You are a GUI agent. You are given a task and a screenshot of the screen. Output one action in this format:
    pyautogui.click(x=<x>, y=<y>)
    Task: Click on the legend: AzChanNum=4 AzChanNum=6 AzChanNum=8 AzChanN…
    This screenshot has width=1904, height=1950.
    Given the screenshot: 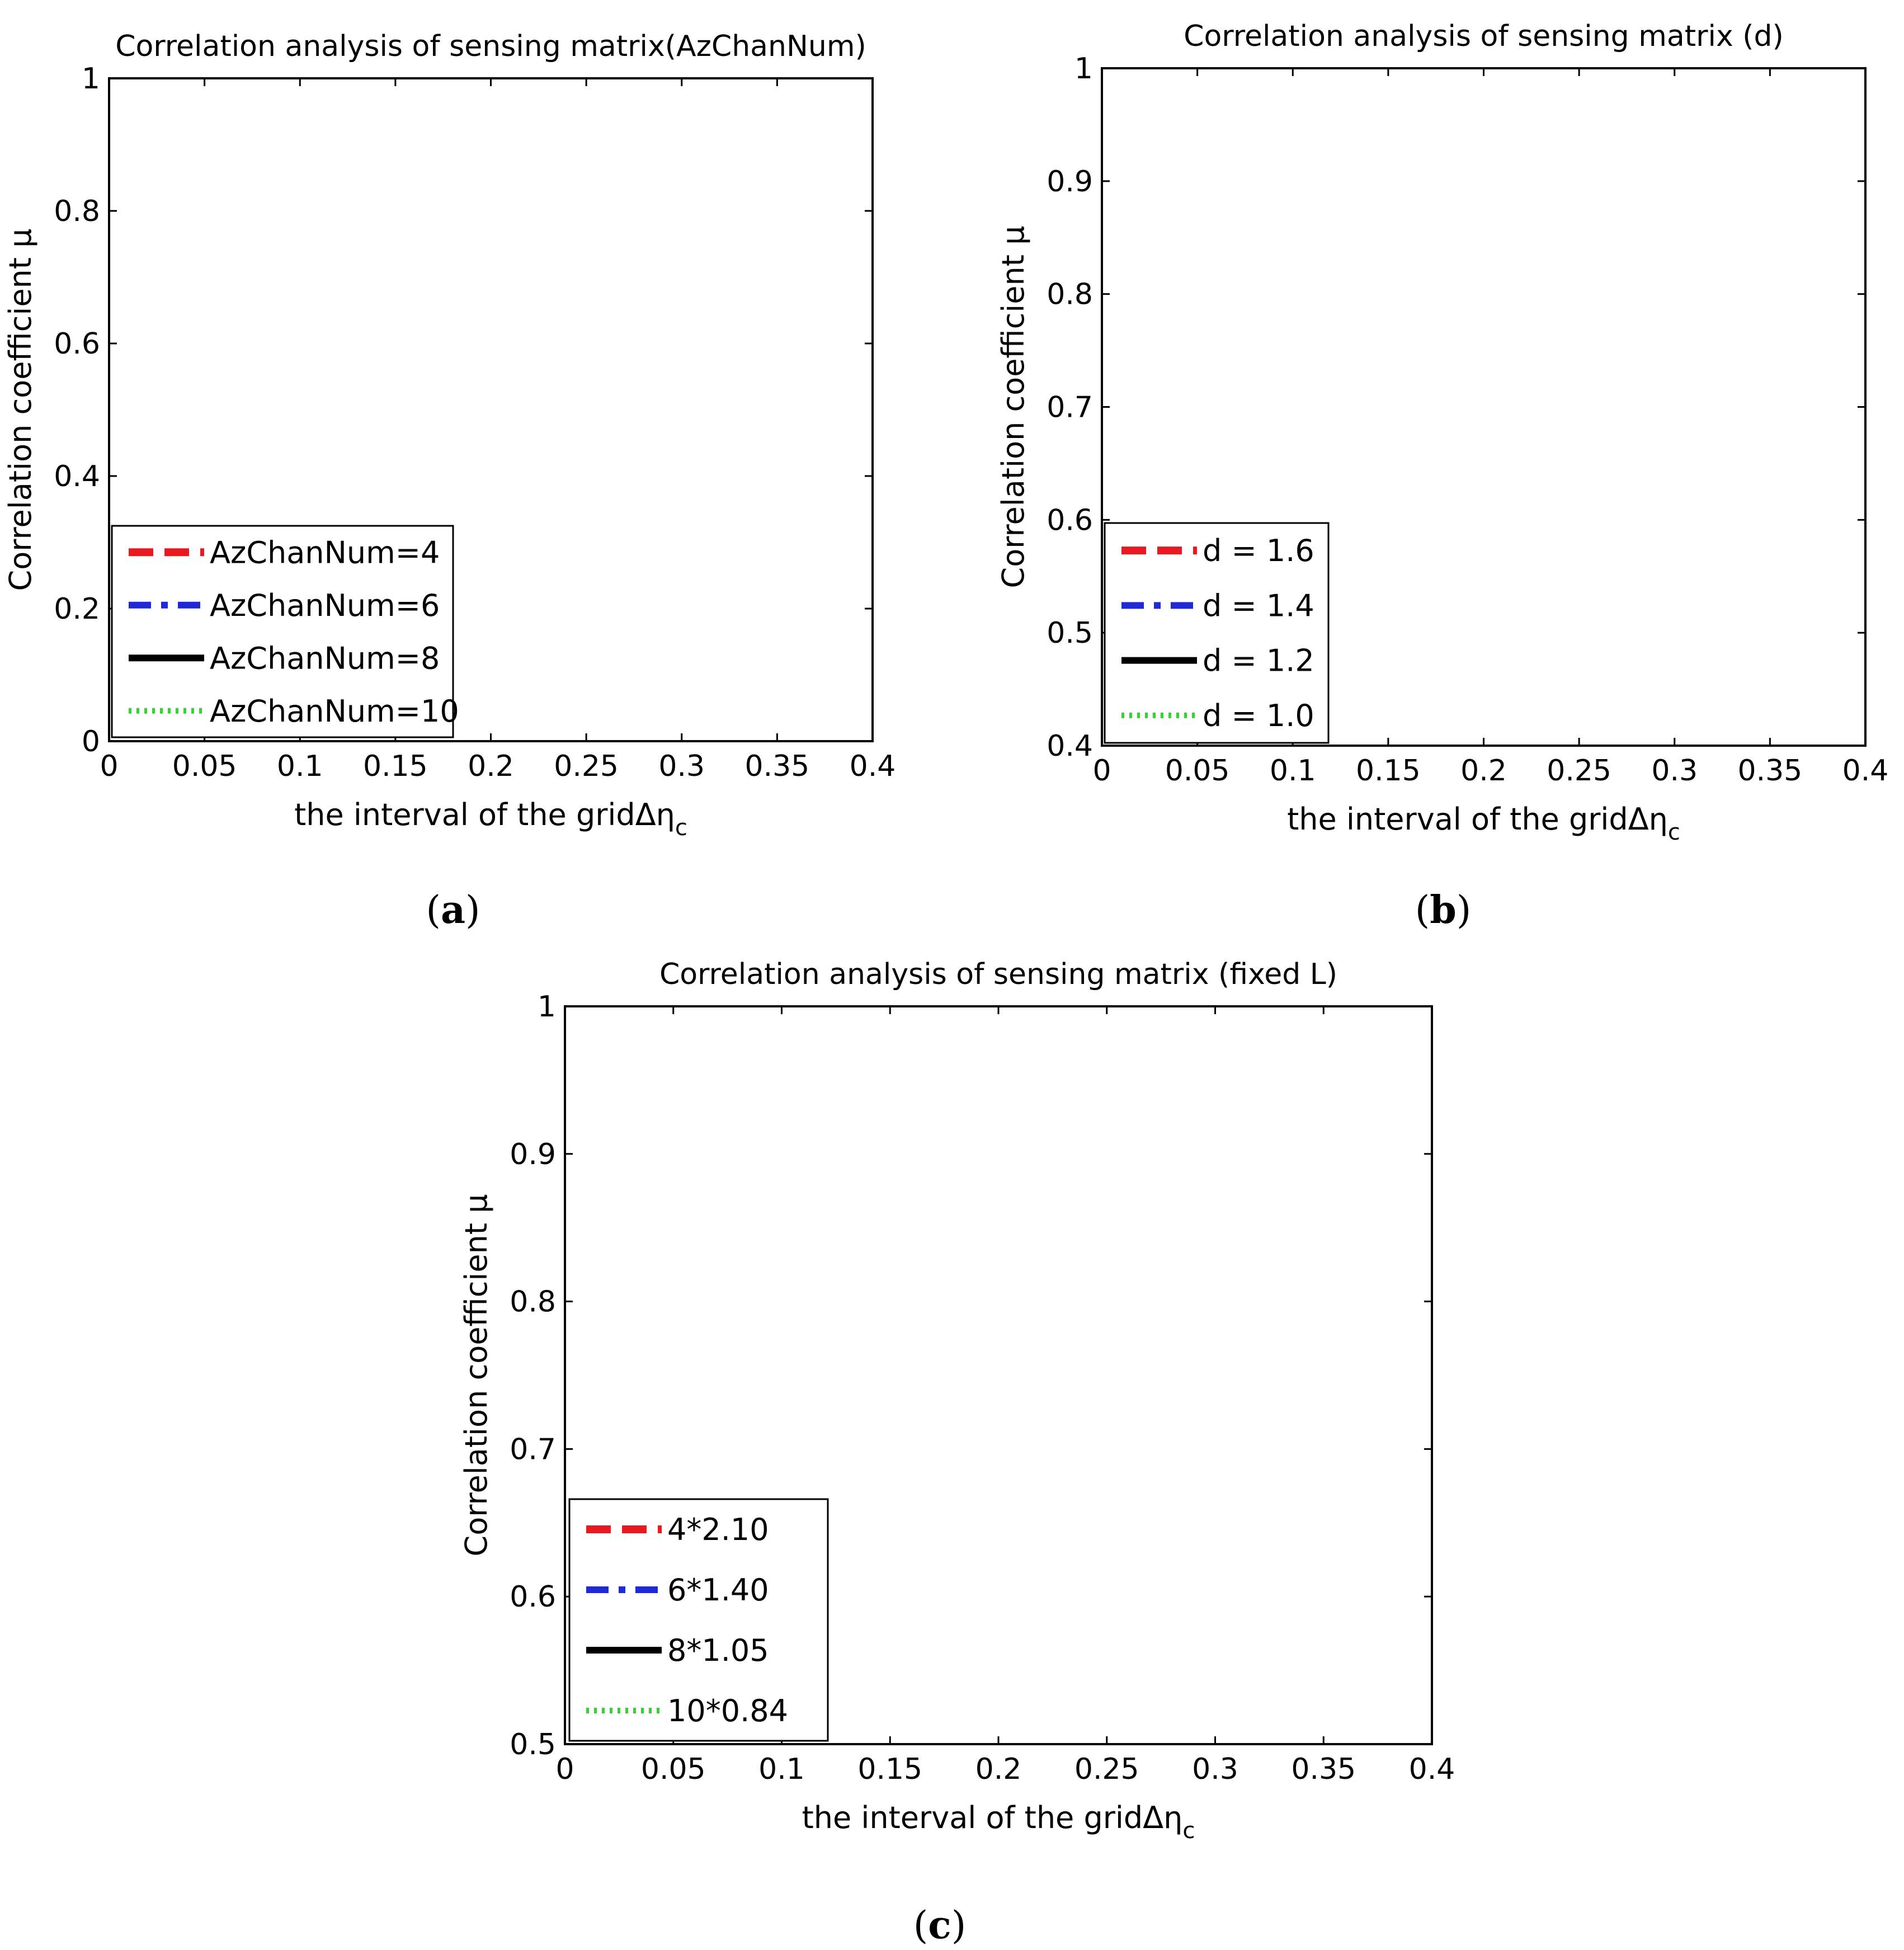 What is the action you would take?
    pyautogui.click(x=285, y=631)
    